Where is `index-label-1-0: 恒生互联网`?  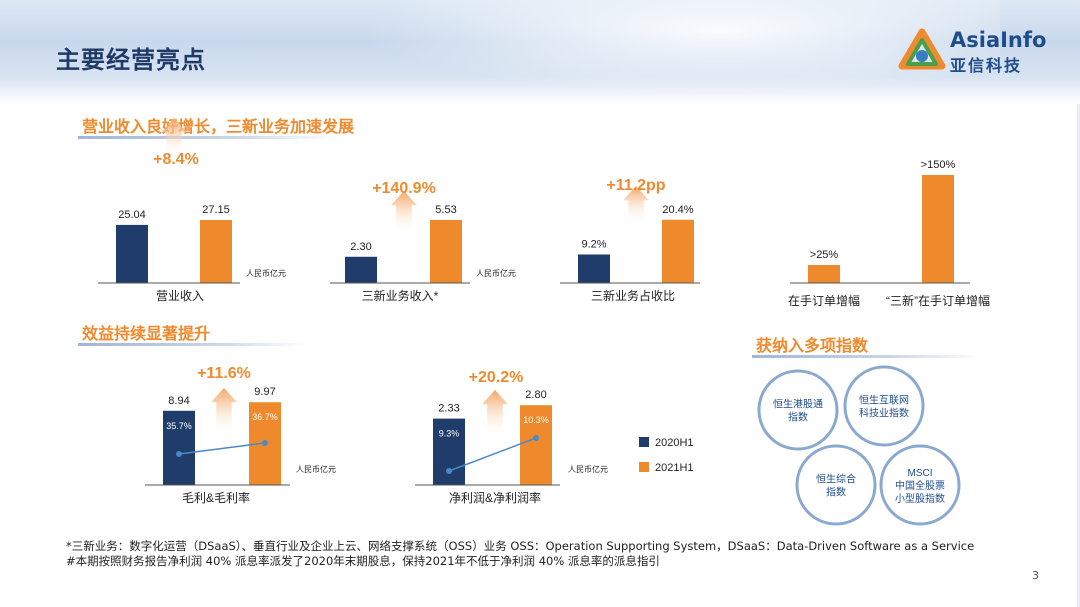
index-label-1-0: 恒生互联网 is located at coordinates (884, 400).